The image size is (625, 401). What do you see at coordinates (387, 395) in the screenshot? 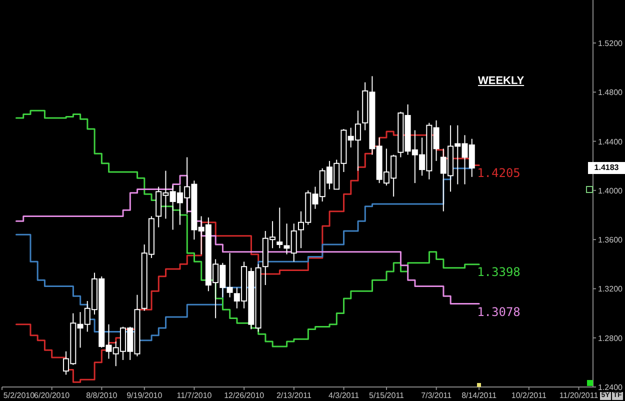
I see `x-tick-label: 5/15/2011` at bounding box center [387, 395].